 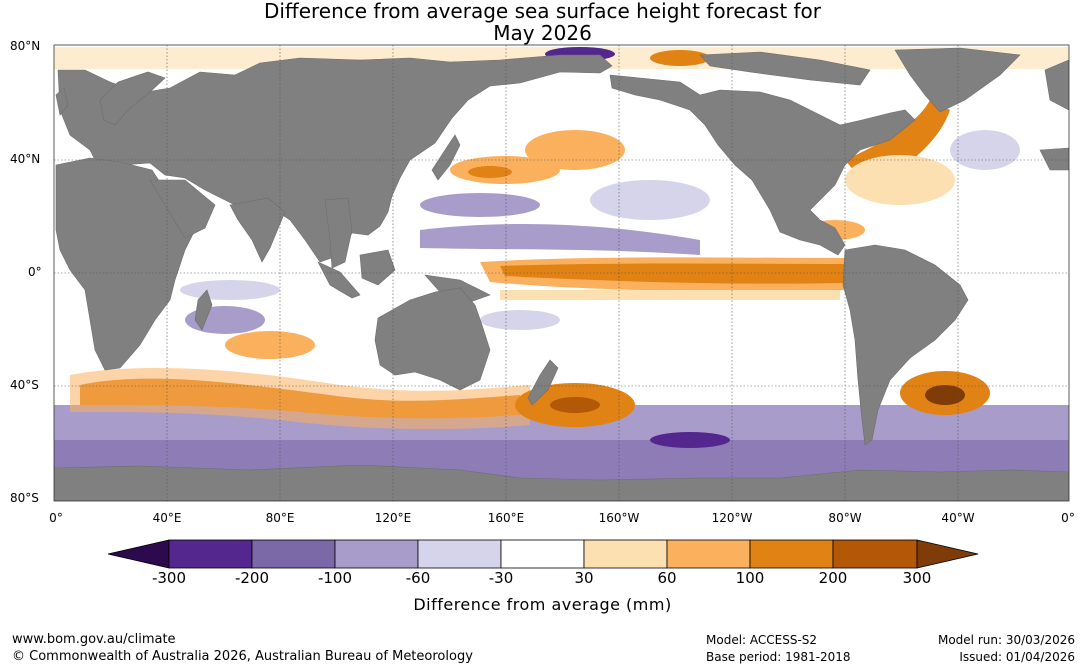 I want to click on footer-issued: Issued: 01/04/2026, so click(x=1017, y=657).